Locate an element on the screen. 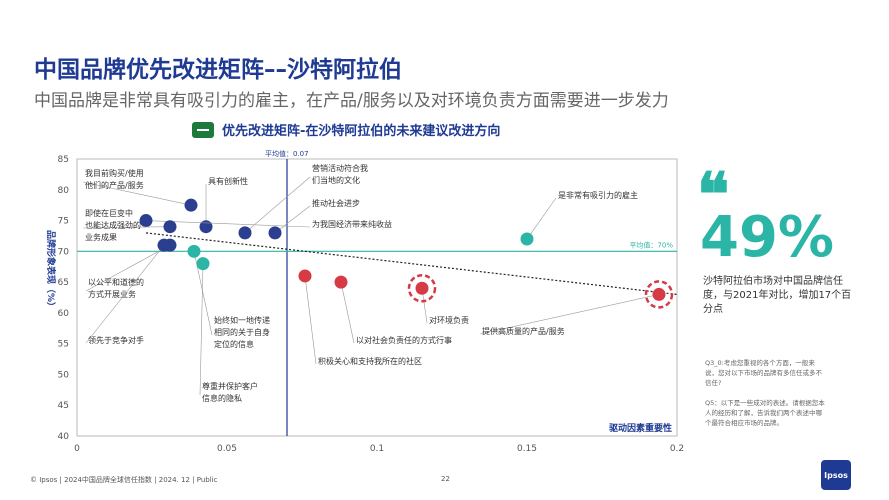 Image resolution: width=889 pixels, height=500 pixels. ipsos-logo: Ipsos is located at coordinates (836, 475).